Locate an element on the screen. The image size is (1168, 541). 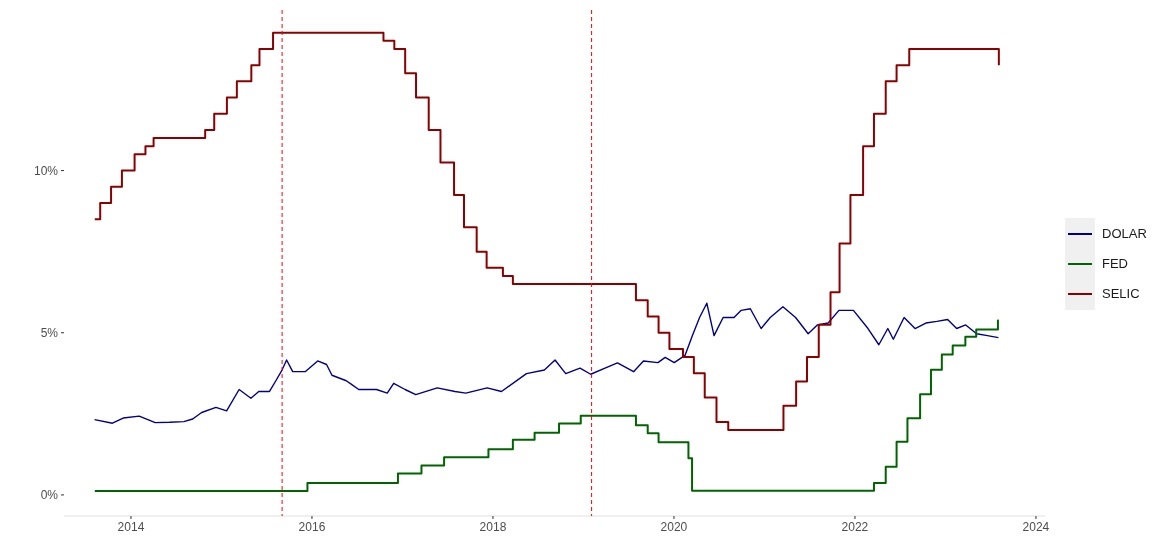
legend-label: DOLAR is located at coordinates (1124, 233).